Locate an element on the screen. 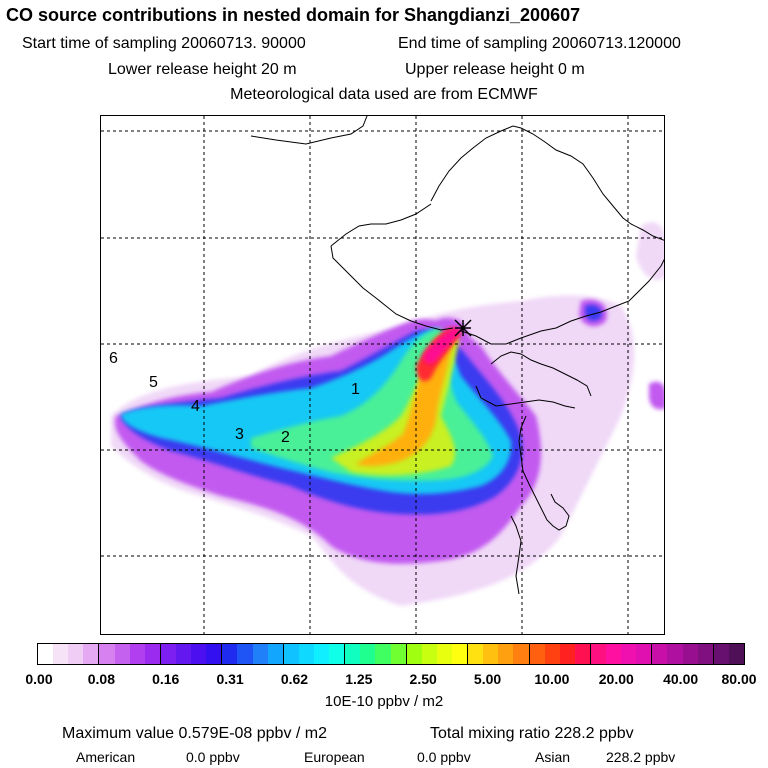 The image size is (768, 768). european-label: European is located at coordinates (334, 757).